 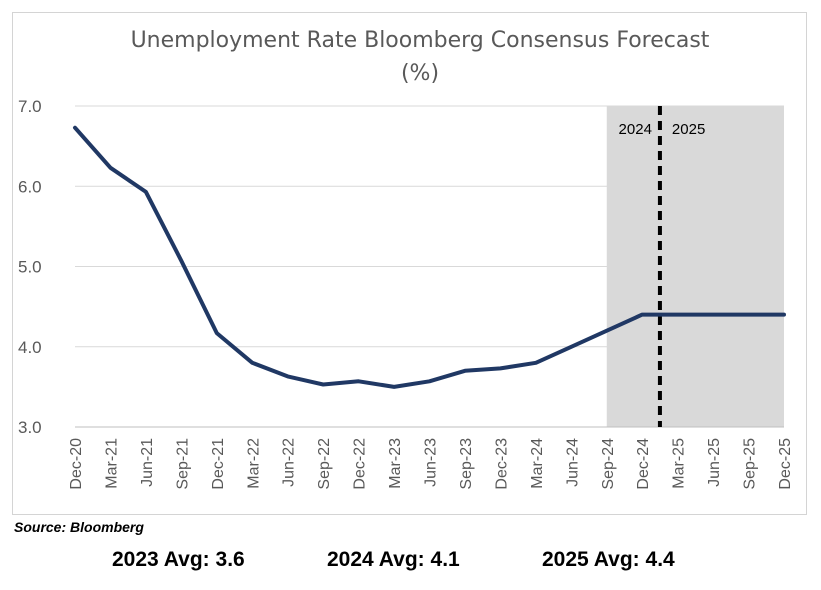 I want to click on x-tick-label: Dec-25, so click(x=785, y=464).